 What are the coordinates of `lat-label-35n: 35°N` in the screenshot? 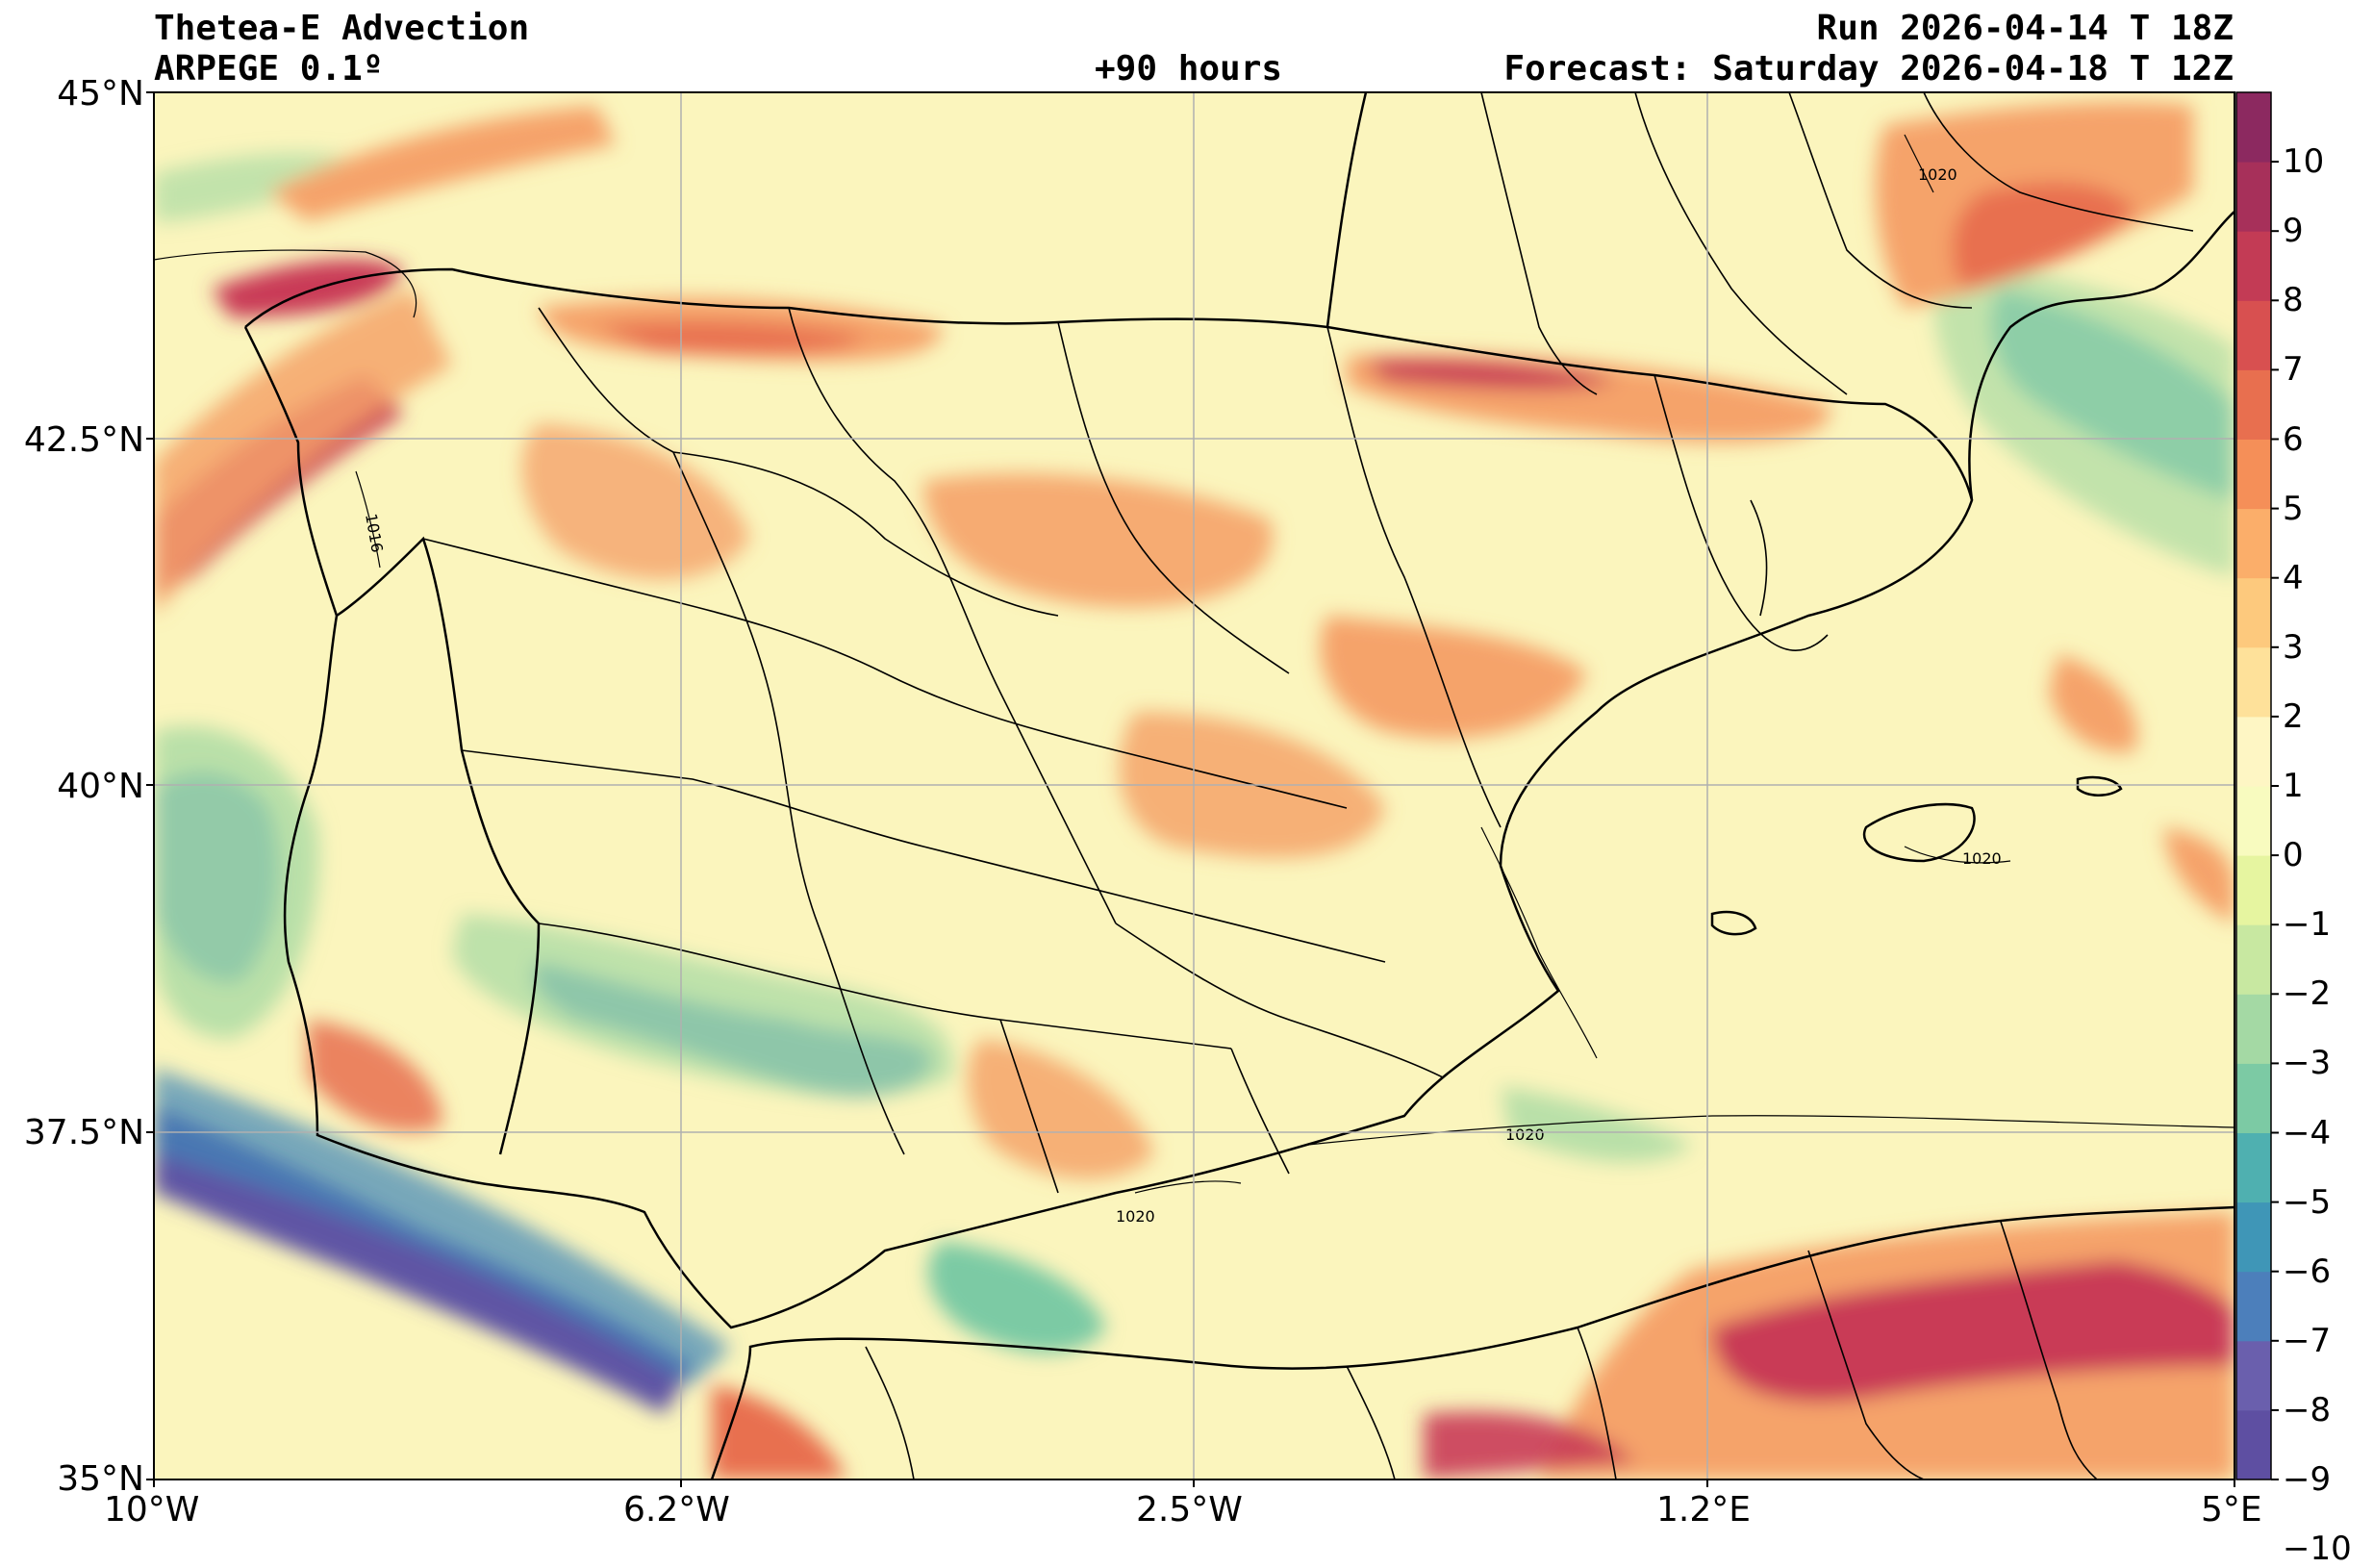 It's located at (100, 1479).